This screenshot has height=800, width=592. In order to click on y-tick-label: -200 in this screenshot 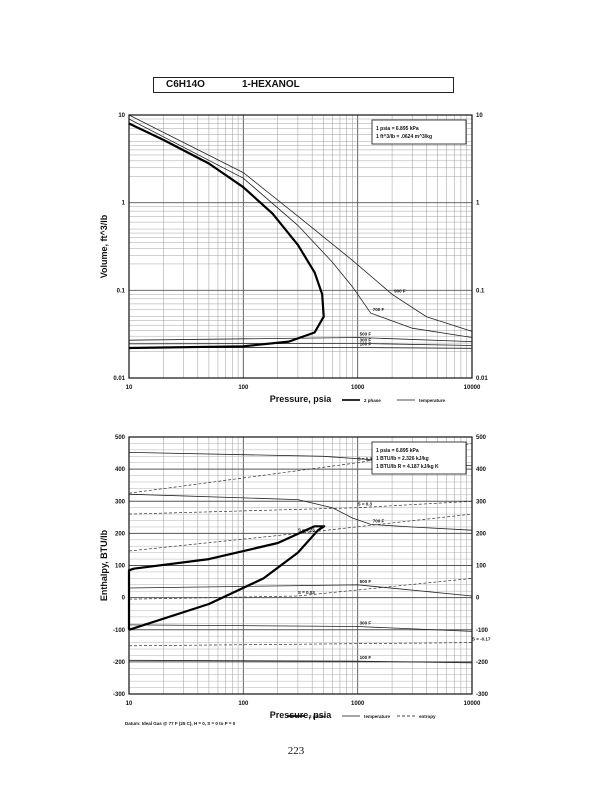, I will do `click(119, 663)`.